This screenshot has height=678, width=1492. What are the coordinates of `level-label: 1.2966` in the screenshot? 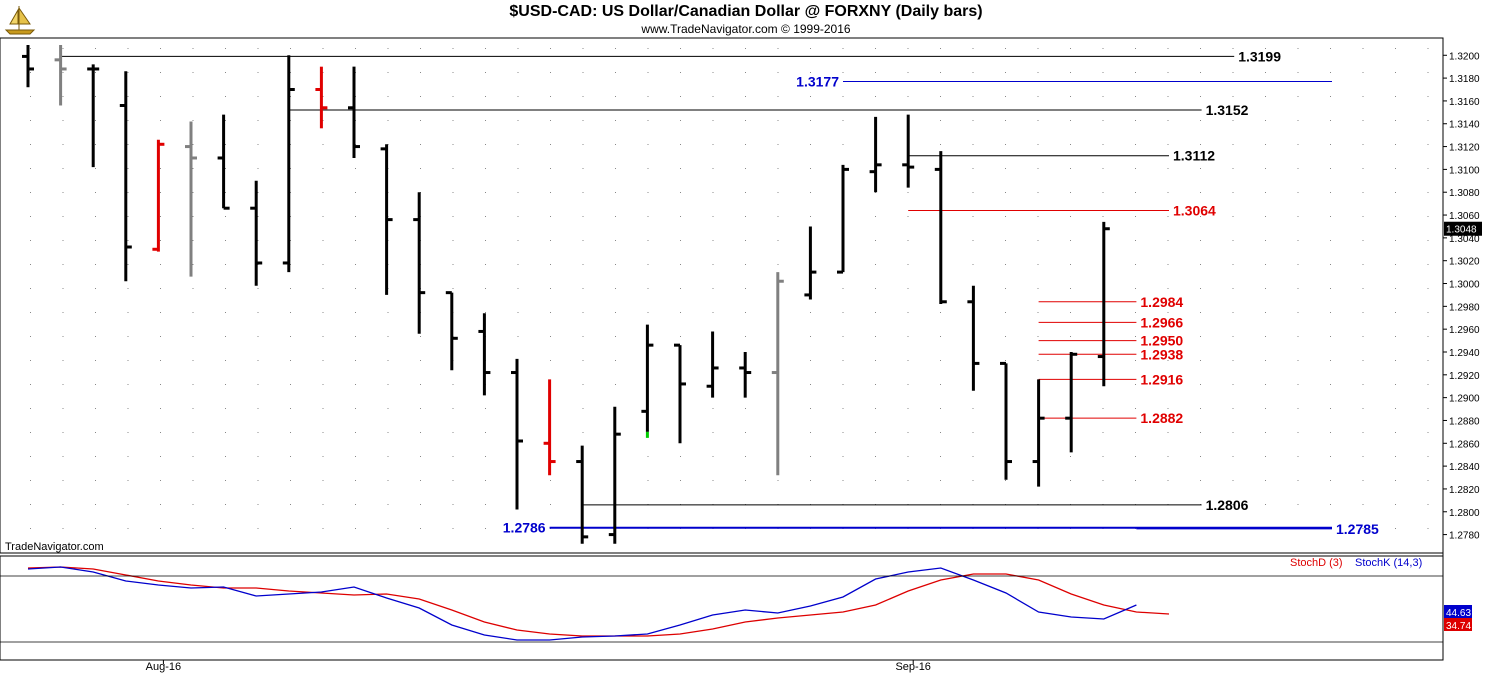 It's located at (1161, 322).